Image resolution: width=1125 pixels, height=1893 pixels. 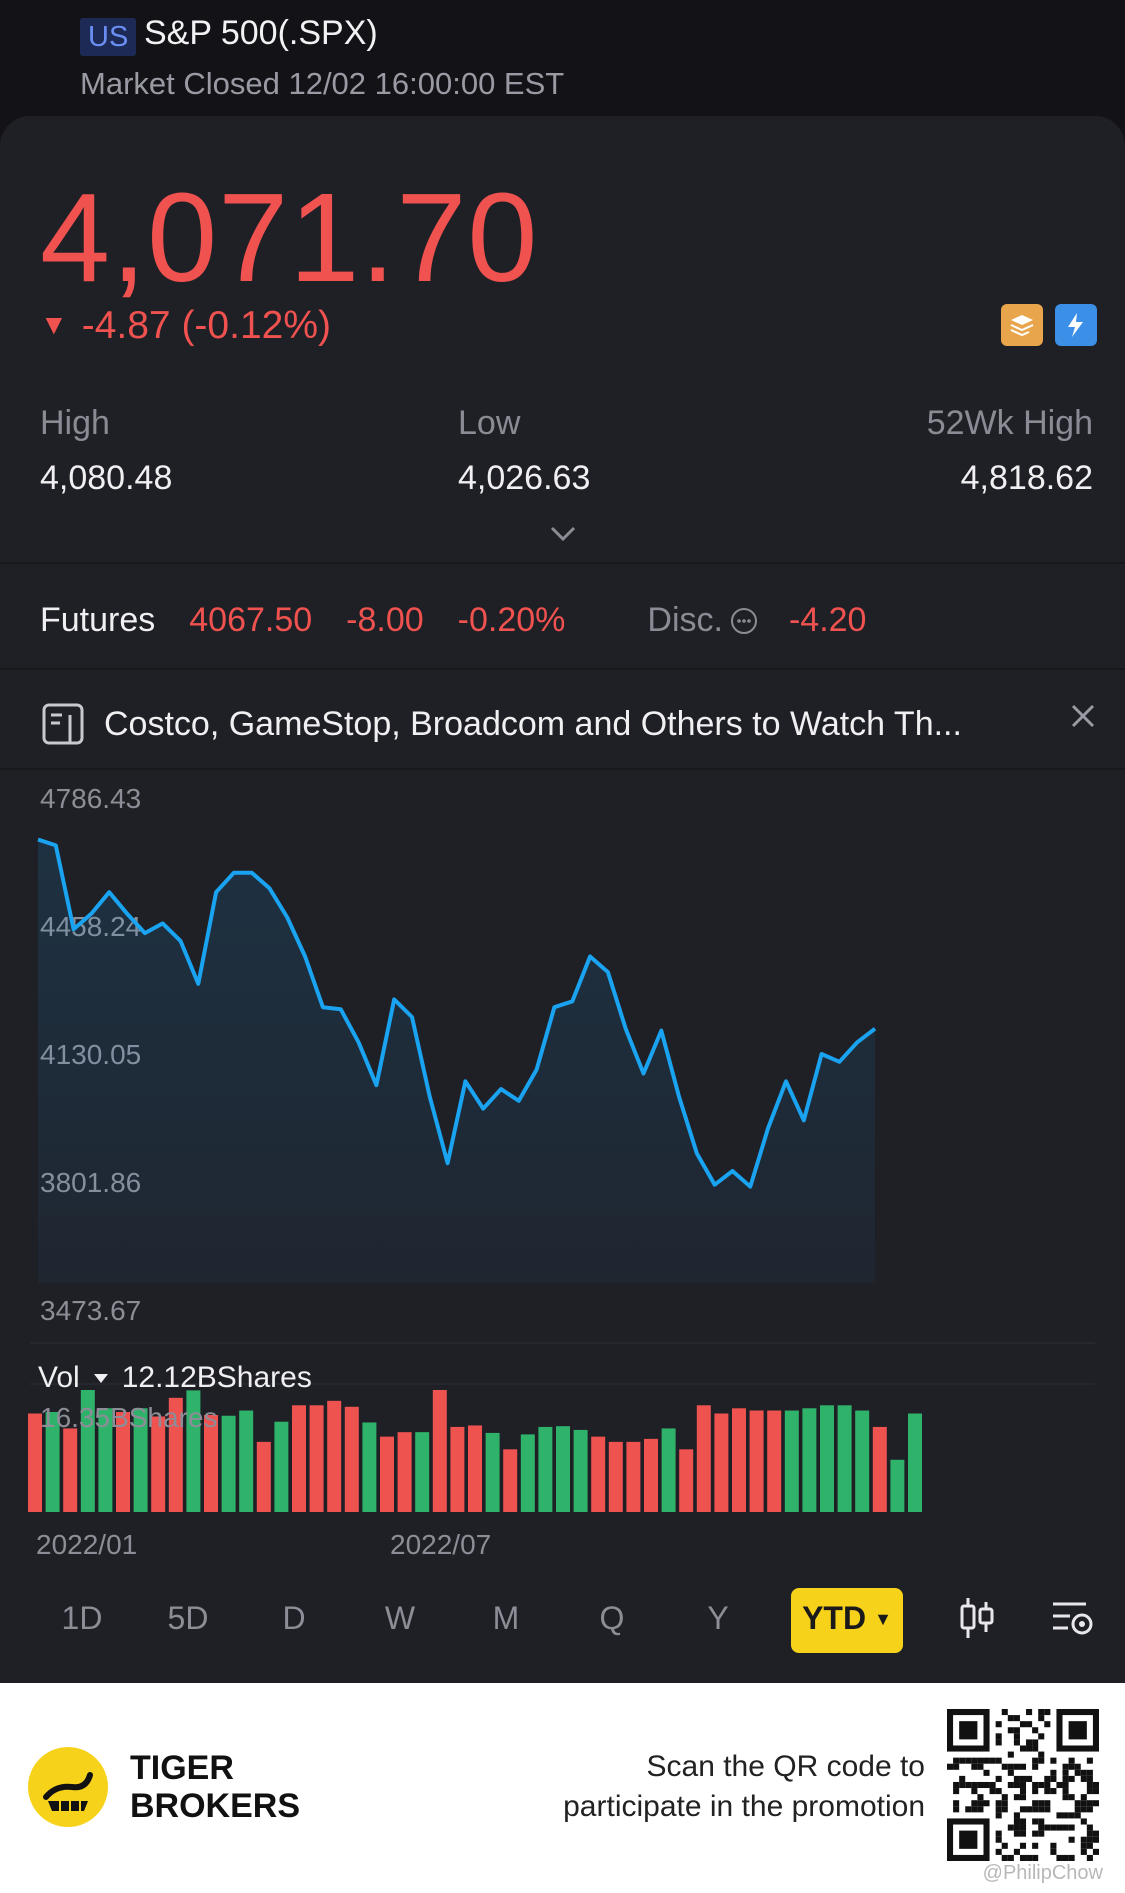 What do you see at coordinates (1010, 451) in the screenshot?
I see `stat-52wk-high: 52Wk High 4,818.62` at bounding box center [1010, 451].